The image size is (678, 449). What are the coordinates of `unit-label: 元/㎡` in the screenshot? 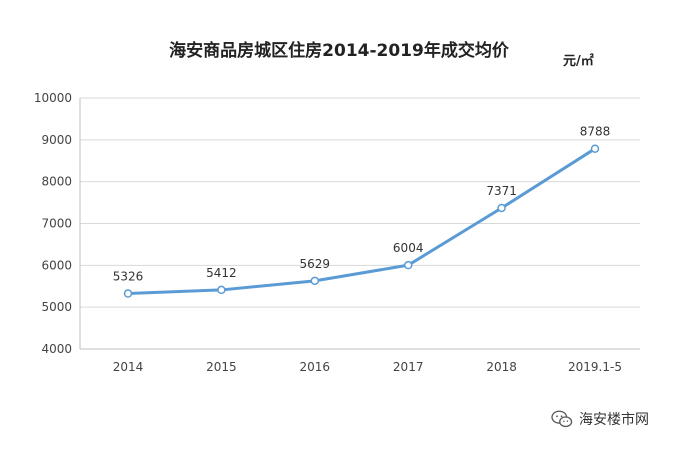 It's located at (578, 61).